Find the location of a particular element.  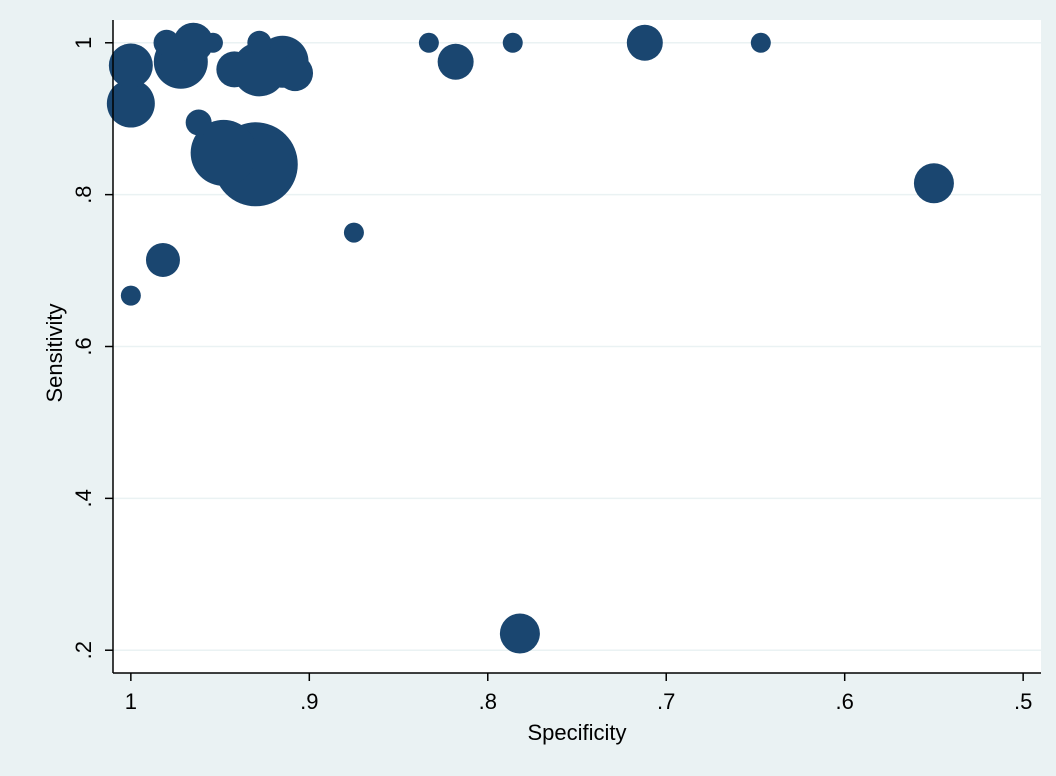

x-tick-label: .5 is located at coordinates (1023, 701).